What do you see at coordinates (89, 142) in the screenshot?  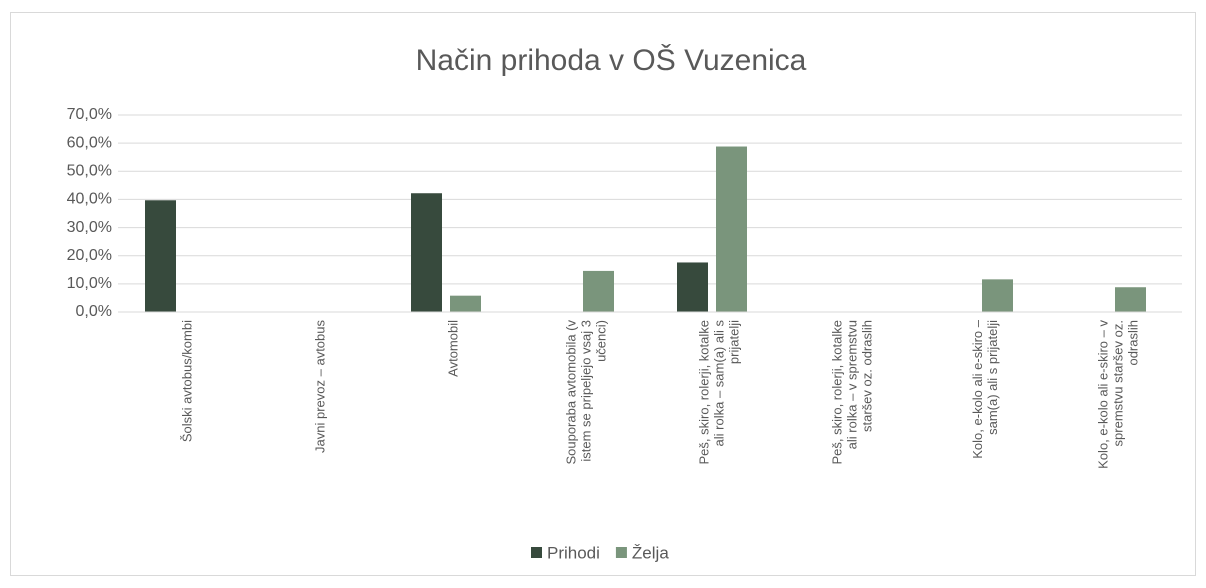 I see `y-tick-label: 60,0%` at bounding box center [89, 142].